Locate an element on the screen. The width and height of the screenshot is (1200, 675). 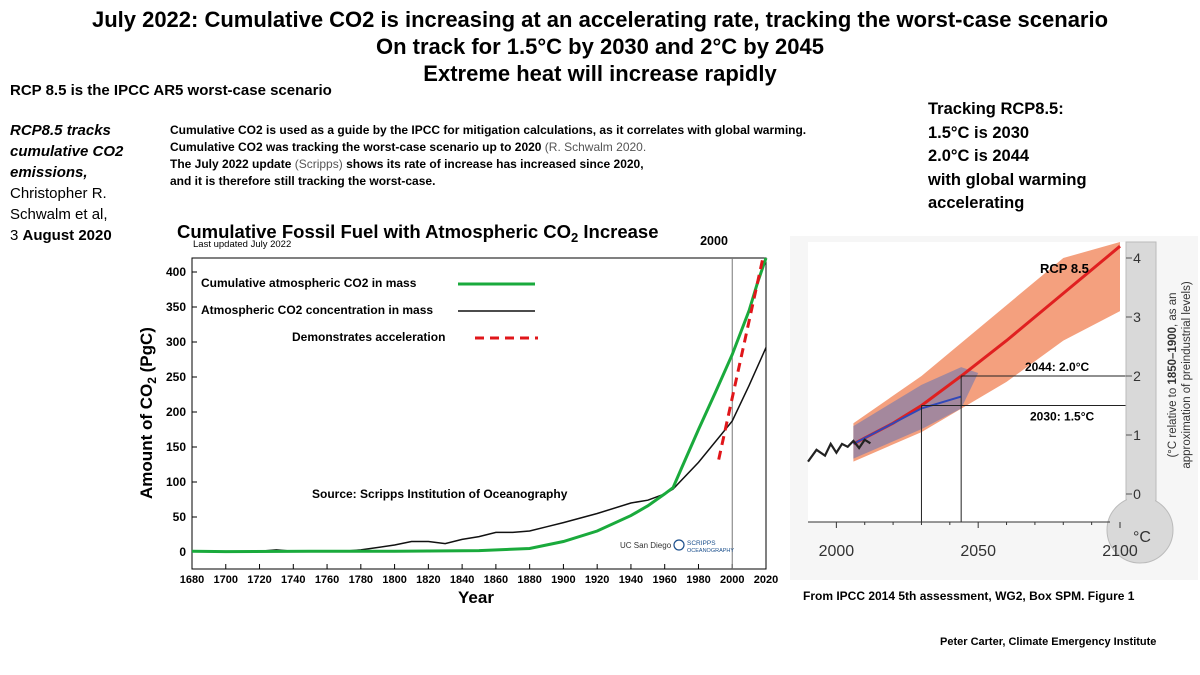
ipcc-y-tick-label: 0 is located at coordinates (1137, 494).